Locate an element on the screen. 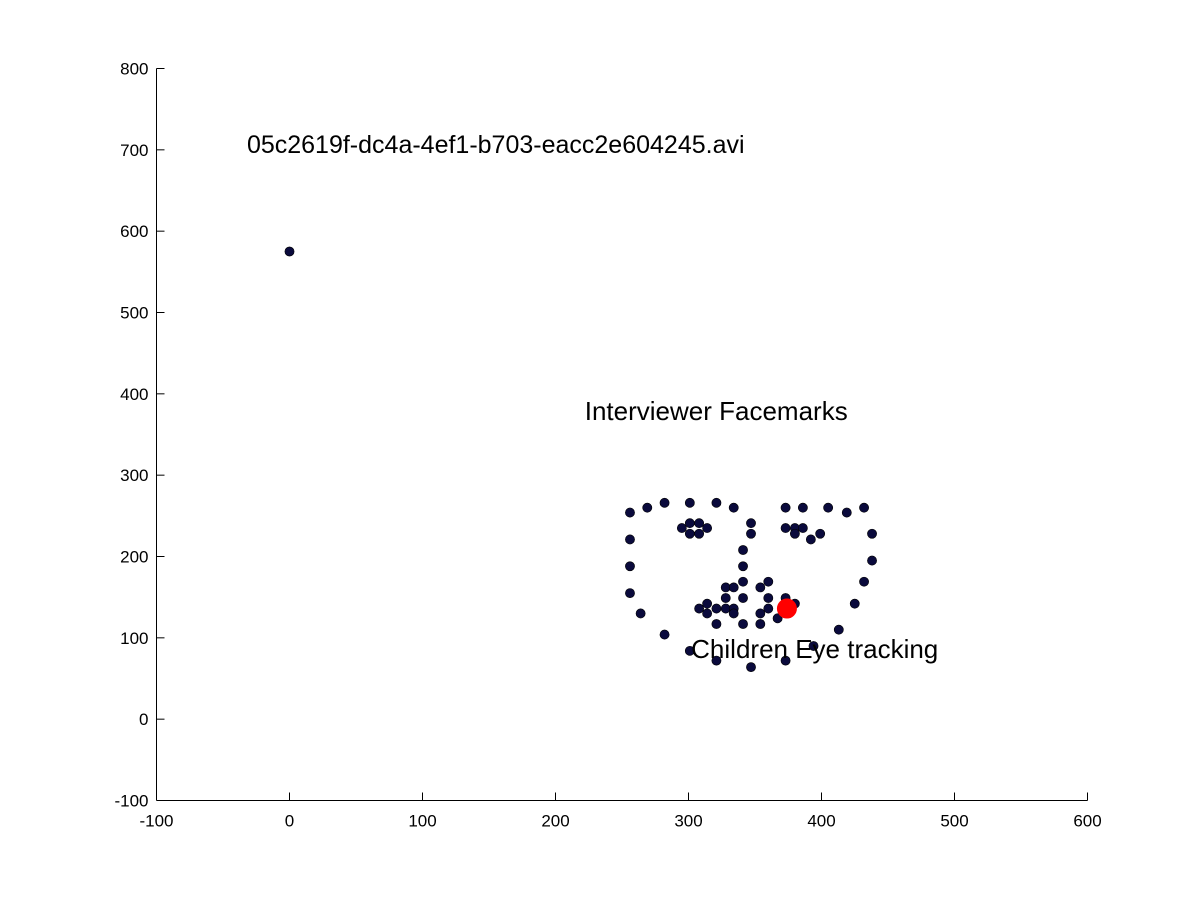 Image resolution: width=1201 pixels, height=900 pixels. x-tick-label: -100 is located at coordinates (156, 821).